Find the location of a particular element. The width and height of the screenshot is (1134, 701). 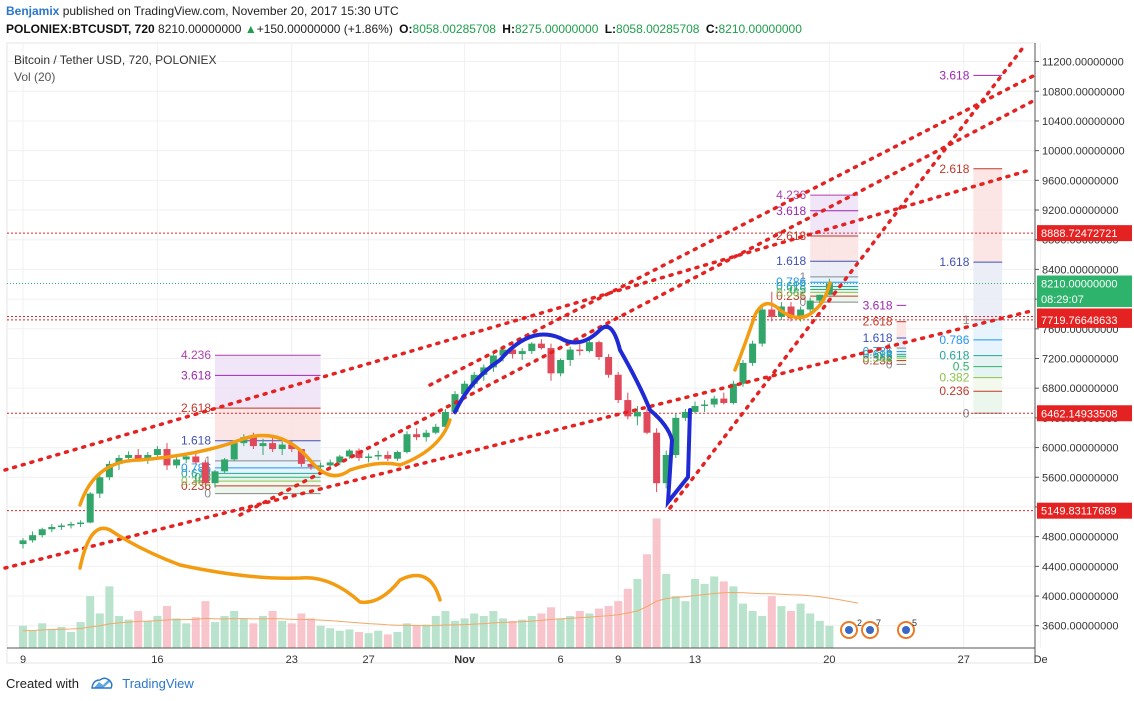

x-tick-label: 13 is located at coordinates (695, 660).